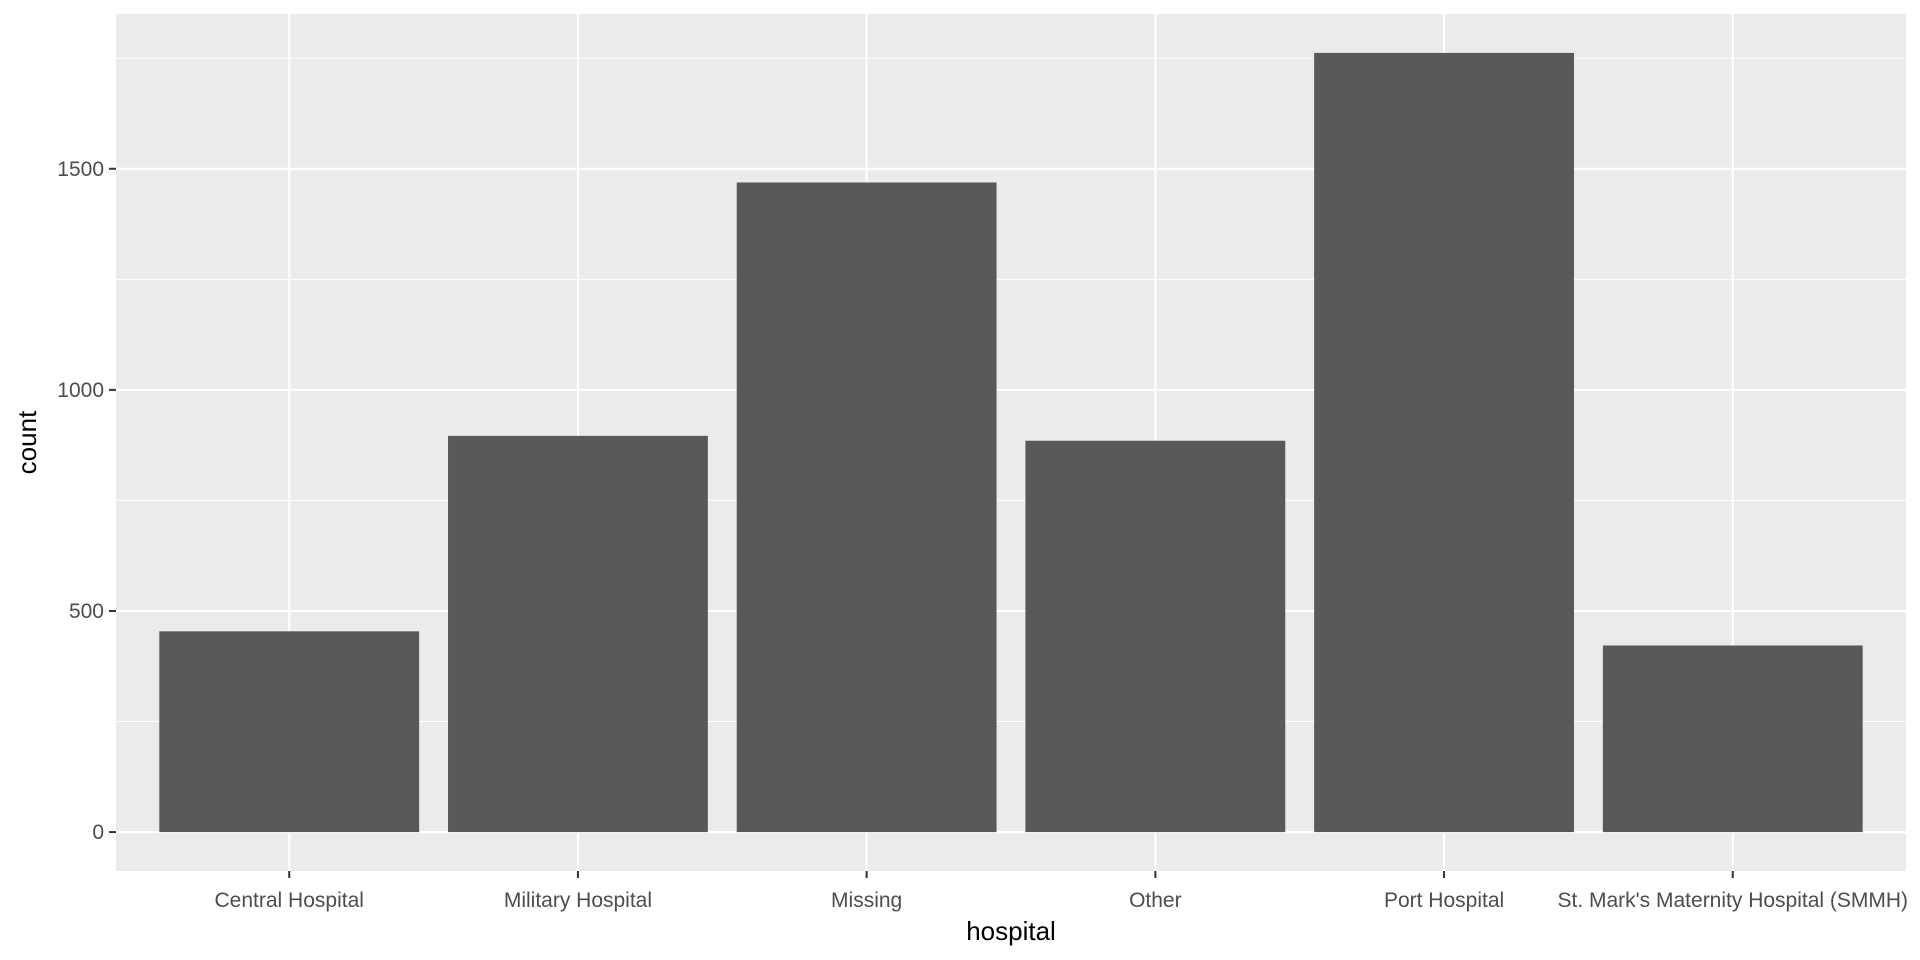 Image resolution: width=1920 pixels, height=960 pixels. Describe the element at coordinates (80, 390) in the screenshot. I see `y-tick-label: 1000` at that location.